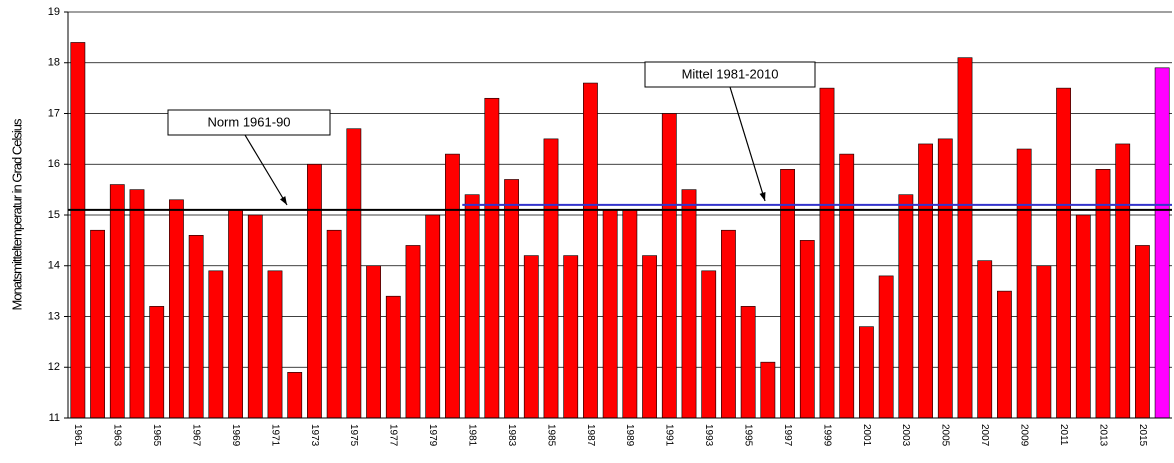 The height and width of the screenshot is (463, 1174). What do you see at coordinates (787, 435) in the screenshot?
I see `x-tick-label: 1997` at bounding box center [787, 435].